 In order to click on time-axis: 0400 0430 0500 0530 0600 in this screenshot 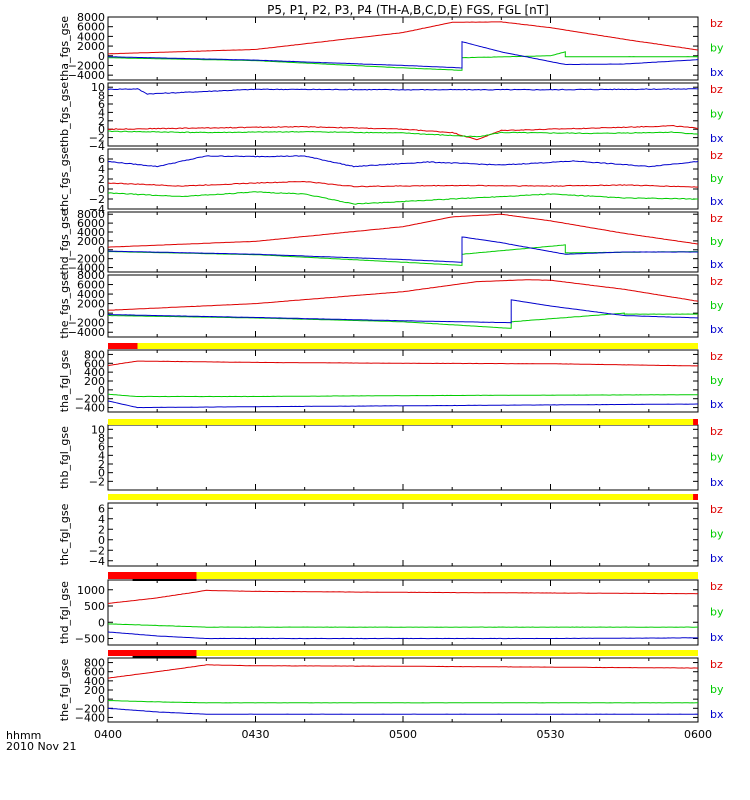, I will do `click(403, 734)`.